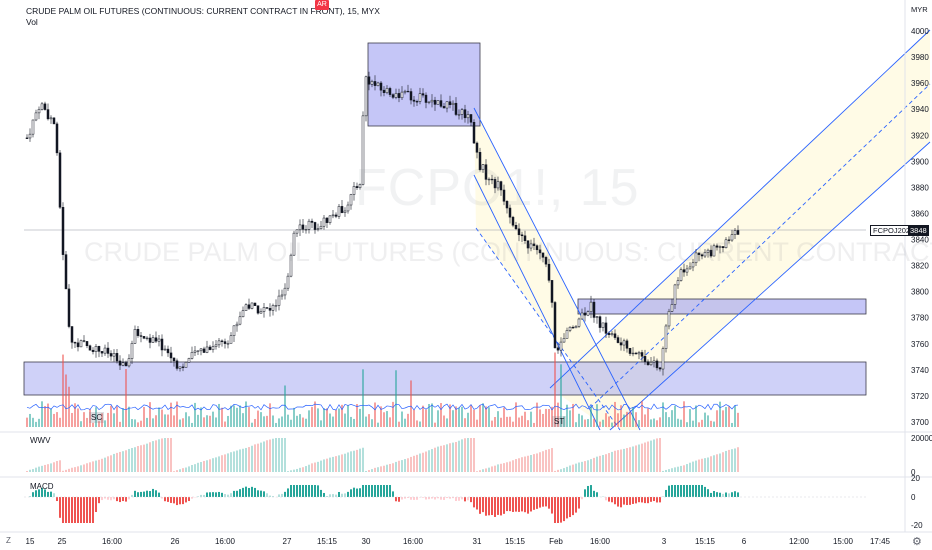 Image resolution: width=932 pixels, height=550 pixels. What do you see at coordinates (445, 378) in the screenshot?
I see `demand-zone` at bounding box center [445, 378].